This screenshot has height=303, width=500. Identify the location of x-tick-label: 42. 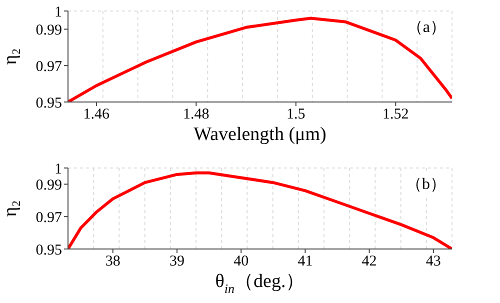
(369, 262).